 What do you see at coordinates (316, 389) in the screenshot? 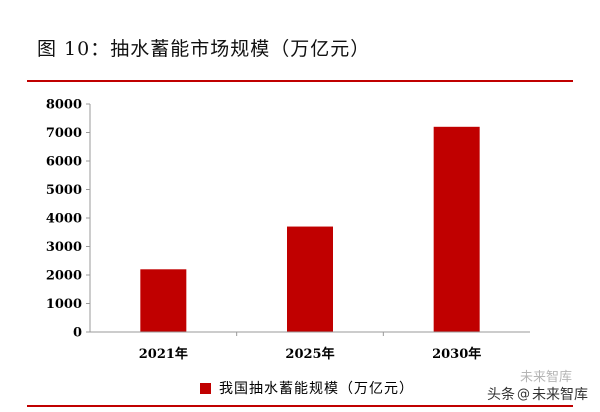
I see `legend-label: 我国抽水蓄能规模（万亿元）` at bounding box center [316, 389].